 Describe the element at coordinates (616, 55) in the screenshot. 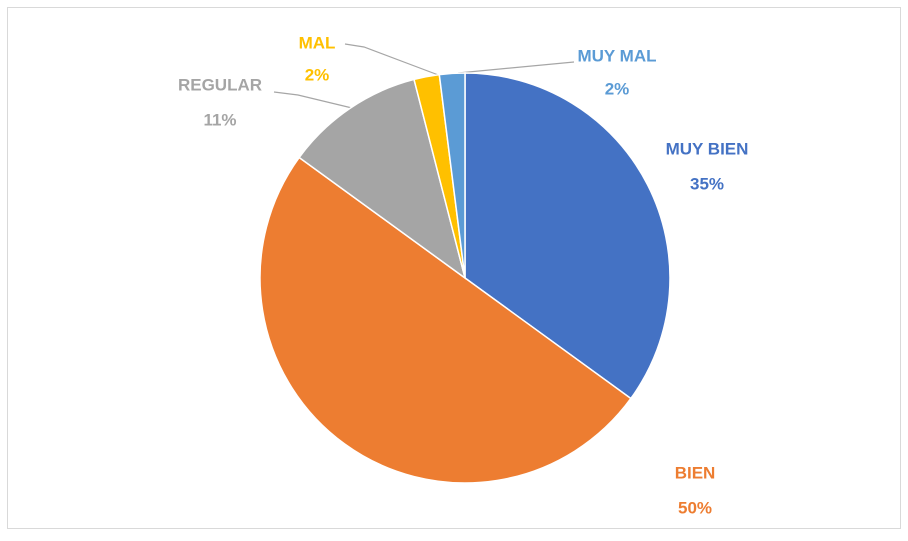

I see `slice-label: MUY MAL` at that location.